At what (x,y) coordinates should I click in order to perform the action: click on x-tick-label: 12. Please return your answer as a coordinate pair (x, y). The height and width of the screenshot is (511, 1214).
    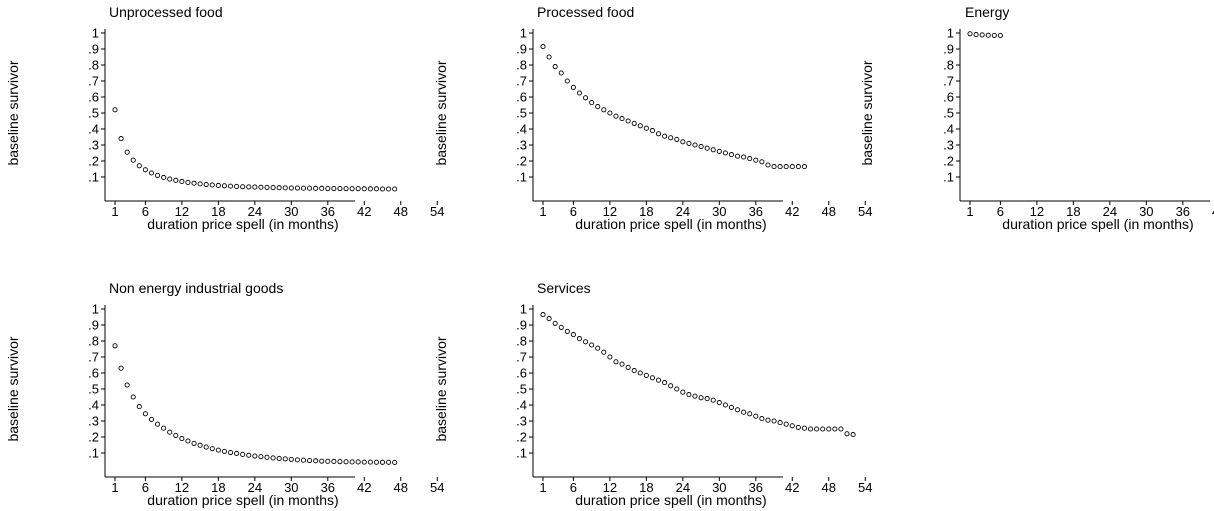
    Looking at the image, I should click on (610, 487).